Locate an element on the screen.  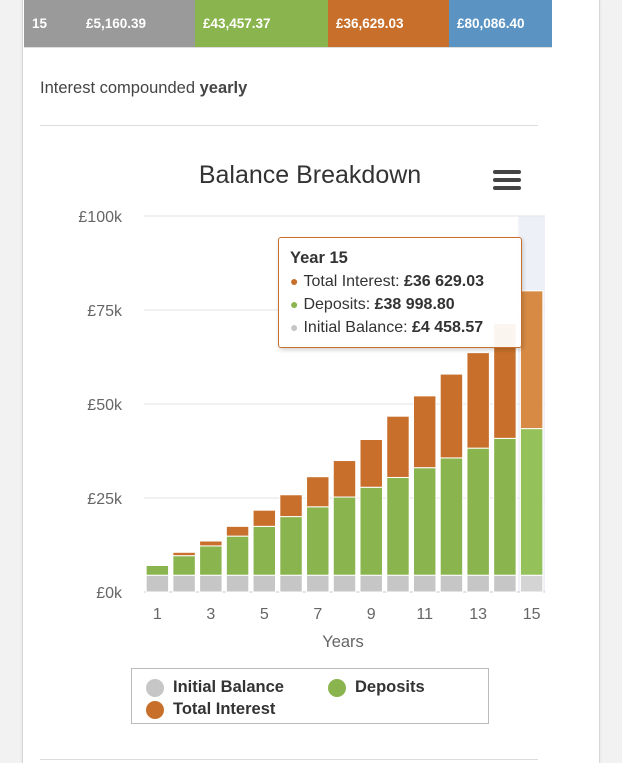
chart-title: Balance Breakdown is located at coordinates (310, 175).